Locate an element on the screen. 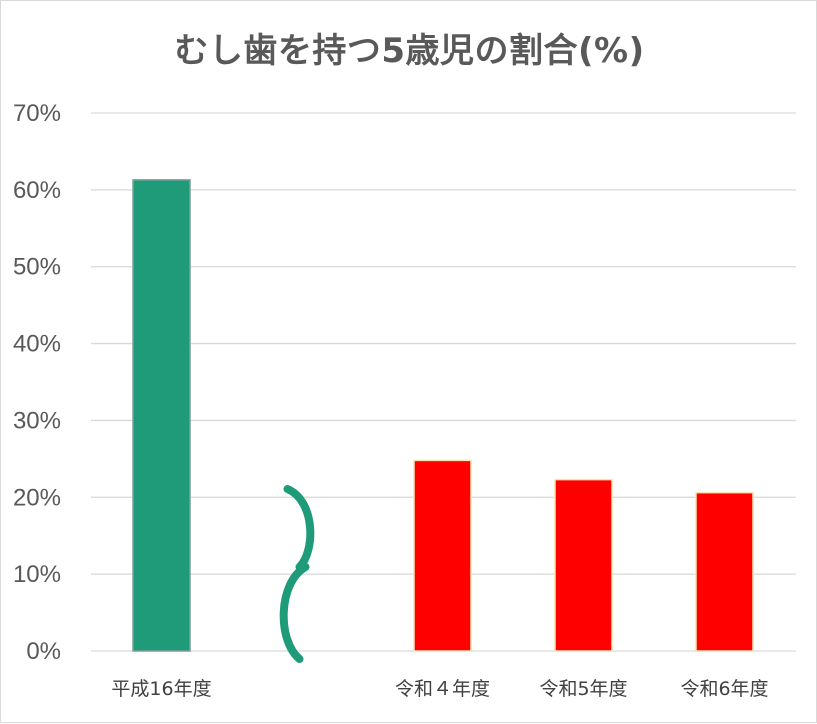 This screenshot has width=817, height=724. x-category-label: 平成16年度 is located at coordinates (161, 689).